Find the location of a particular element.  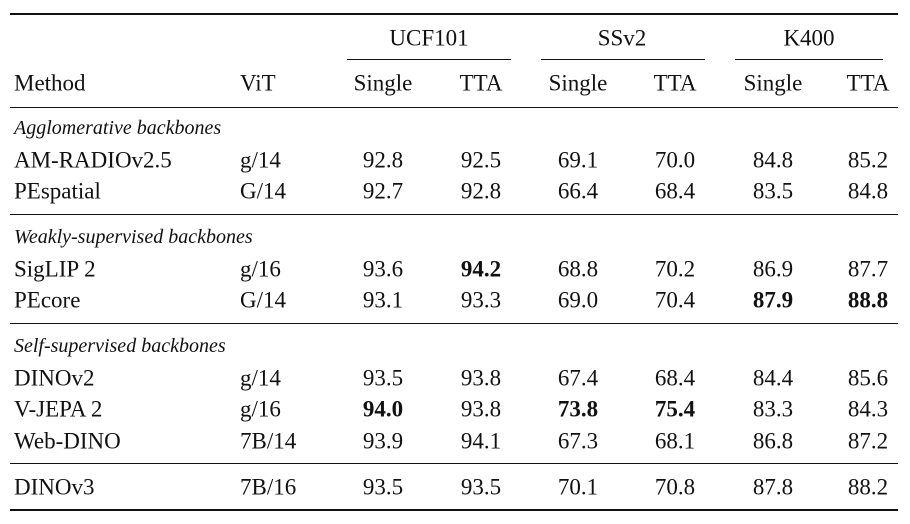

score-cell: 93.9 is located at coordinates (383, 441).